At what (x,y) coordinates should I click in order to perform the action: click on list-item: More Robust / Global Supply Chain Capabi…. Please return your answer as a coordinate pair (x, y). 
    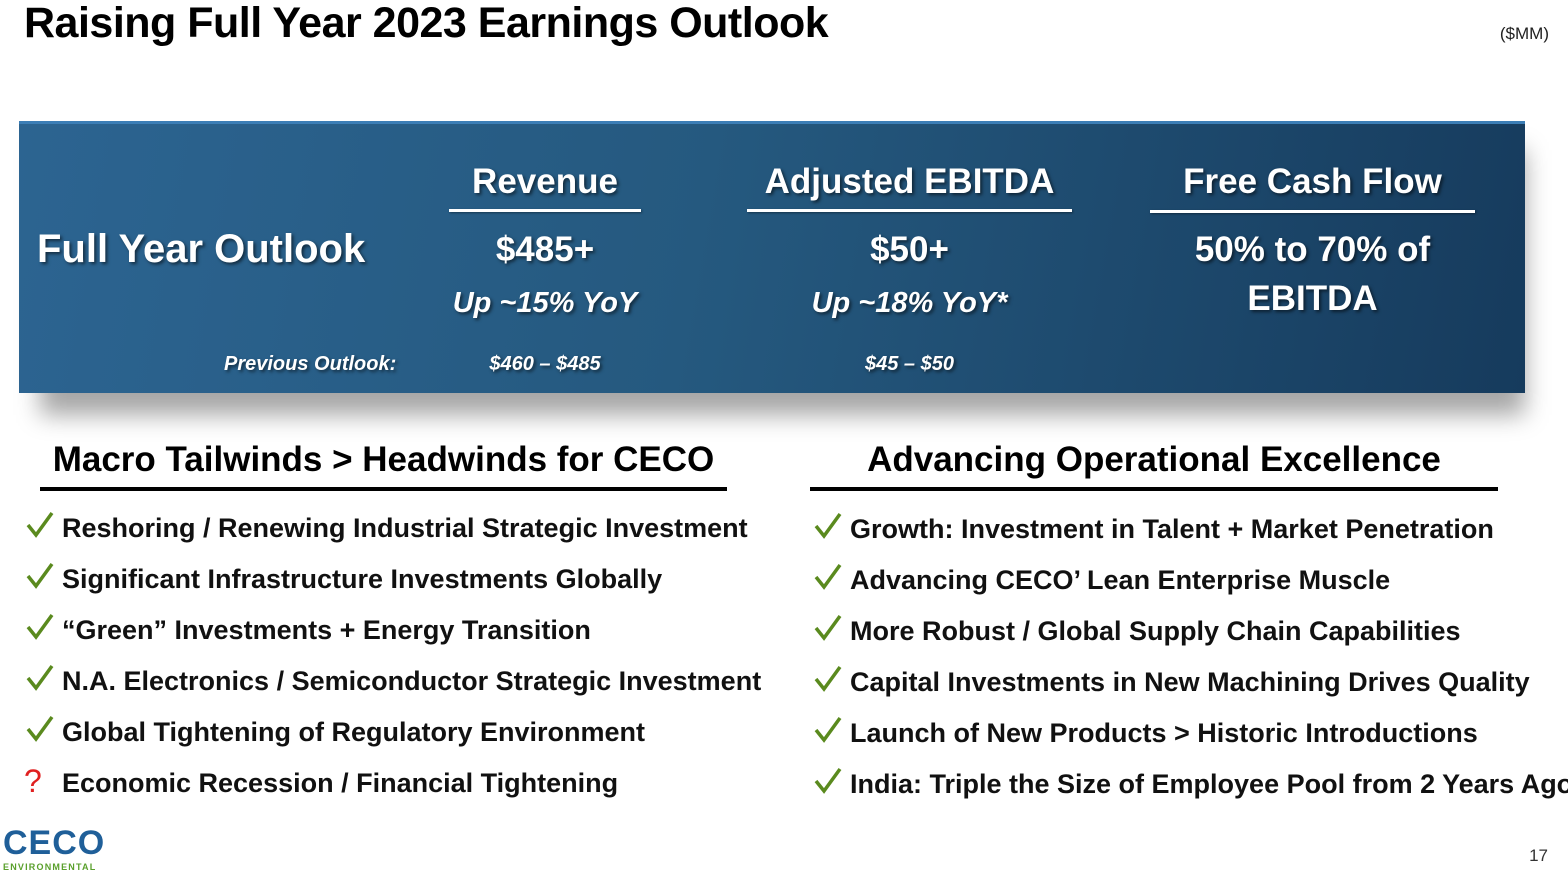
    Looking at the image, I should click on (1155, 631).